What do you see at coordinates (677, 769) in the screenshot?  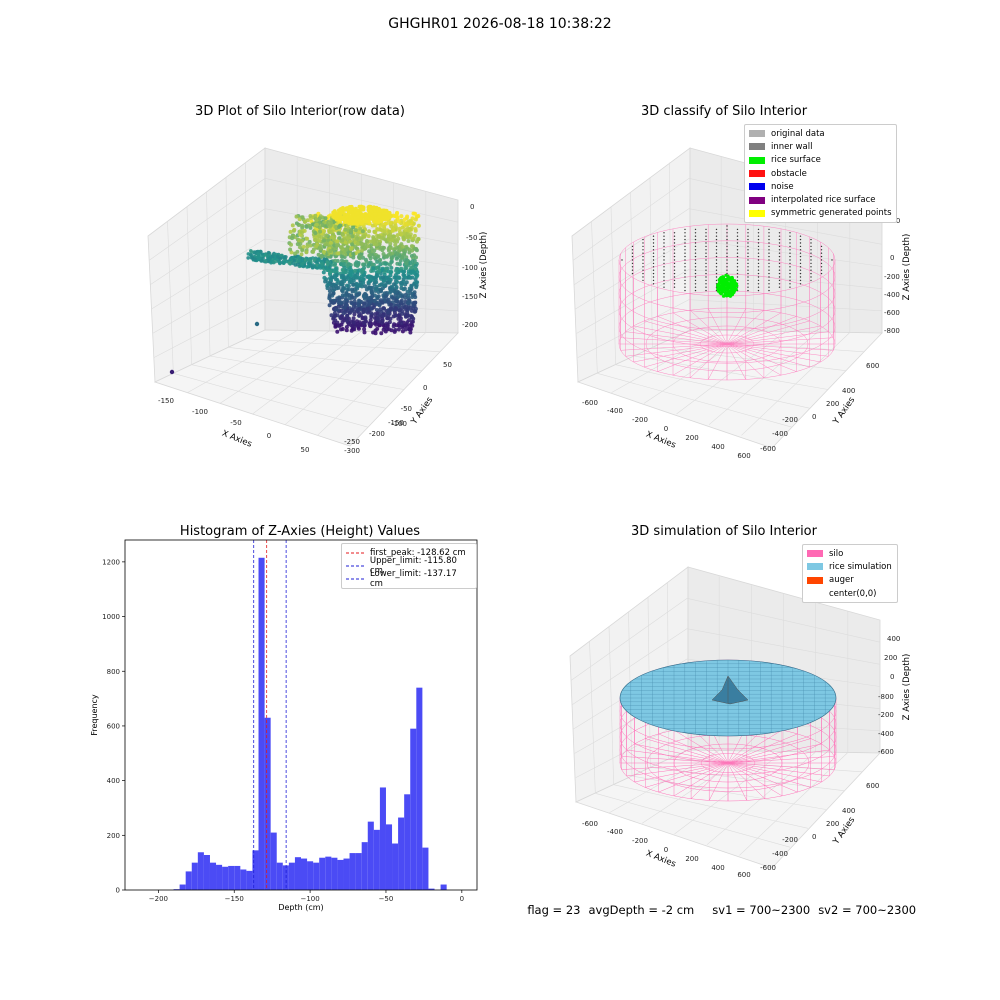 I see `silo-spoke` at bounding box center [677, 769].